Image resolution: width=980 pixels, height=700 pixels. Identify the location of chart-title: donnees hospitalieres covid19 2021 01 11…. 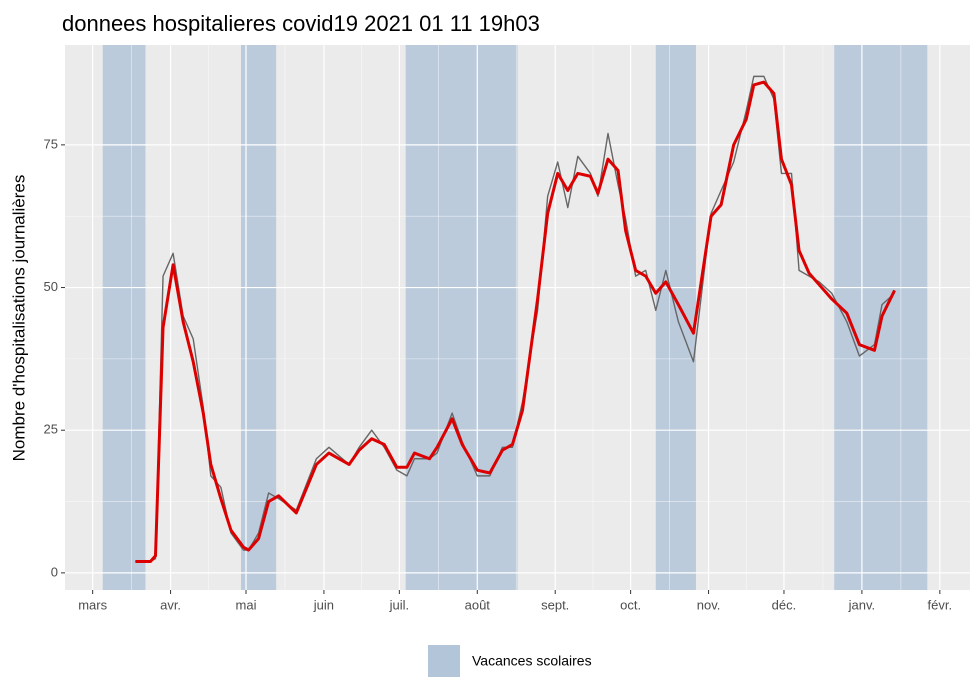
(301, 23).